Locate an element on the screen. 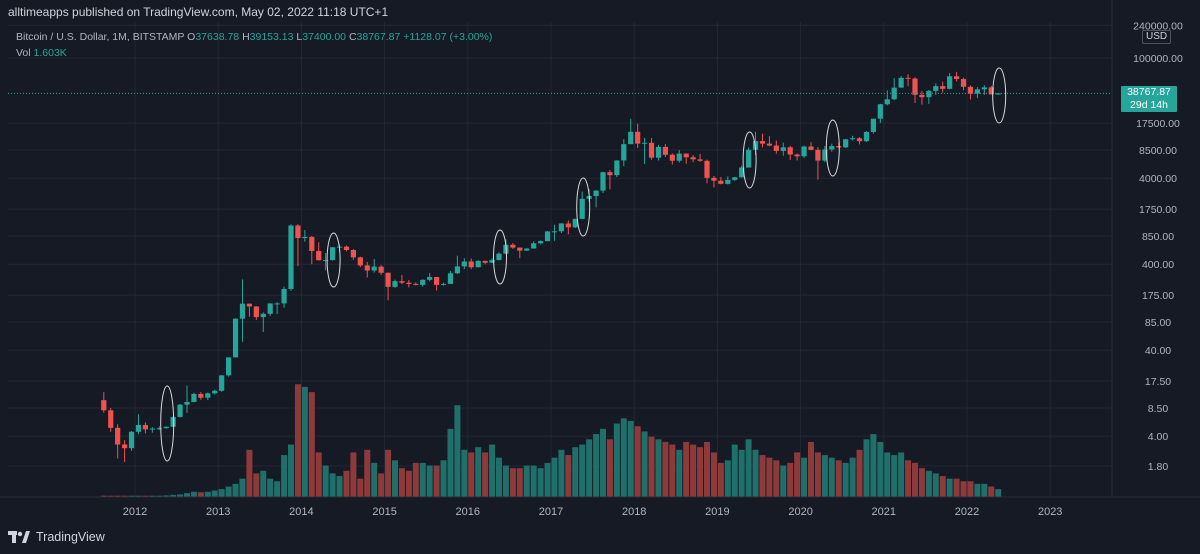 Image resolution: width=1200 pixels, height=554 pixels. high-value: 39153.13 is located at coordinates (271, 37).